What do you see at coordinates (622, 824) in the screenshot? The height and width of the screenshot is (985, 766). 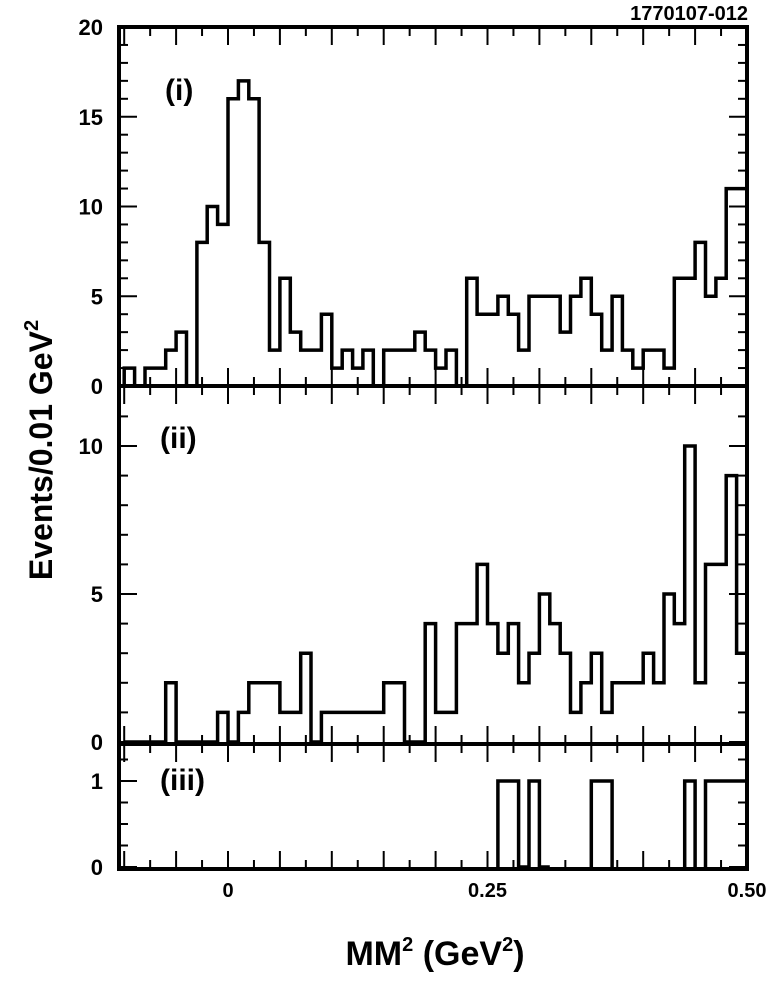 I see `histogram-step` at bounding box center [622, 824].